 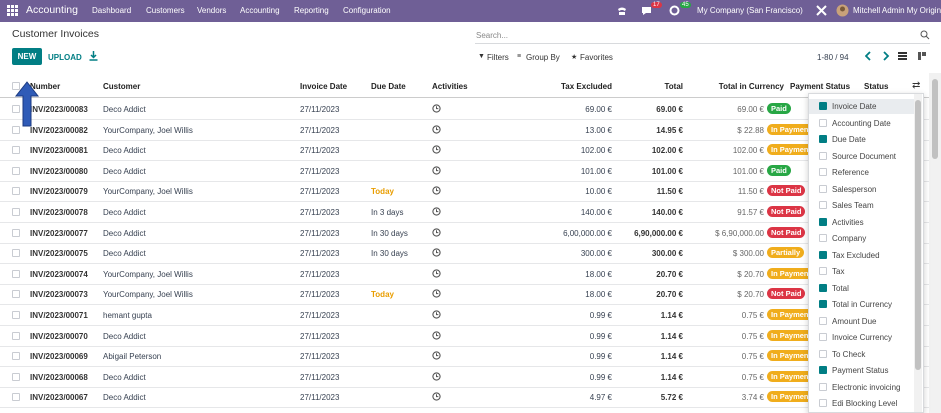 What do you see at coordinates (861, 189) in the screenshot?
I see `column-option: Salesperson` at bounding box center [861, 189].